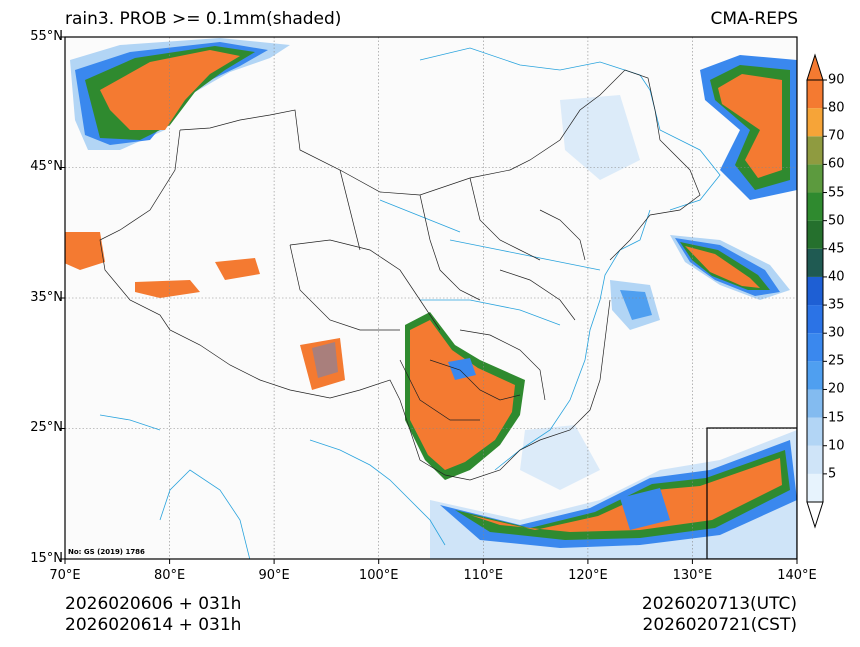 Image resolution: width=860 pixels, height=647 pixels. Describe the element at coordinates (46, 558) in the screenshot. I see `lat-label-15n: 15°N` at that location.